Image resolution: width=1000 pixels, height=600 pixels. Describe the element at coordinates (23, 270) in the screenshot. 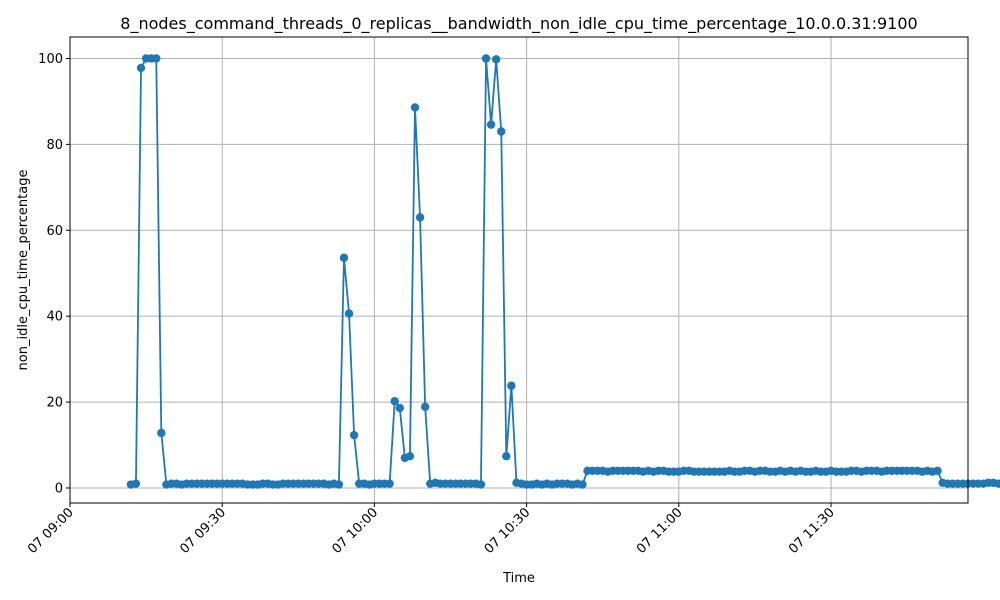

I see `y-axis-title: non_idle_cpu_time_percentage` at that location.